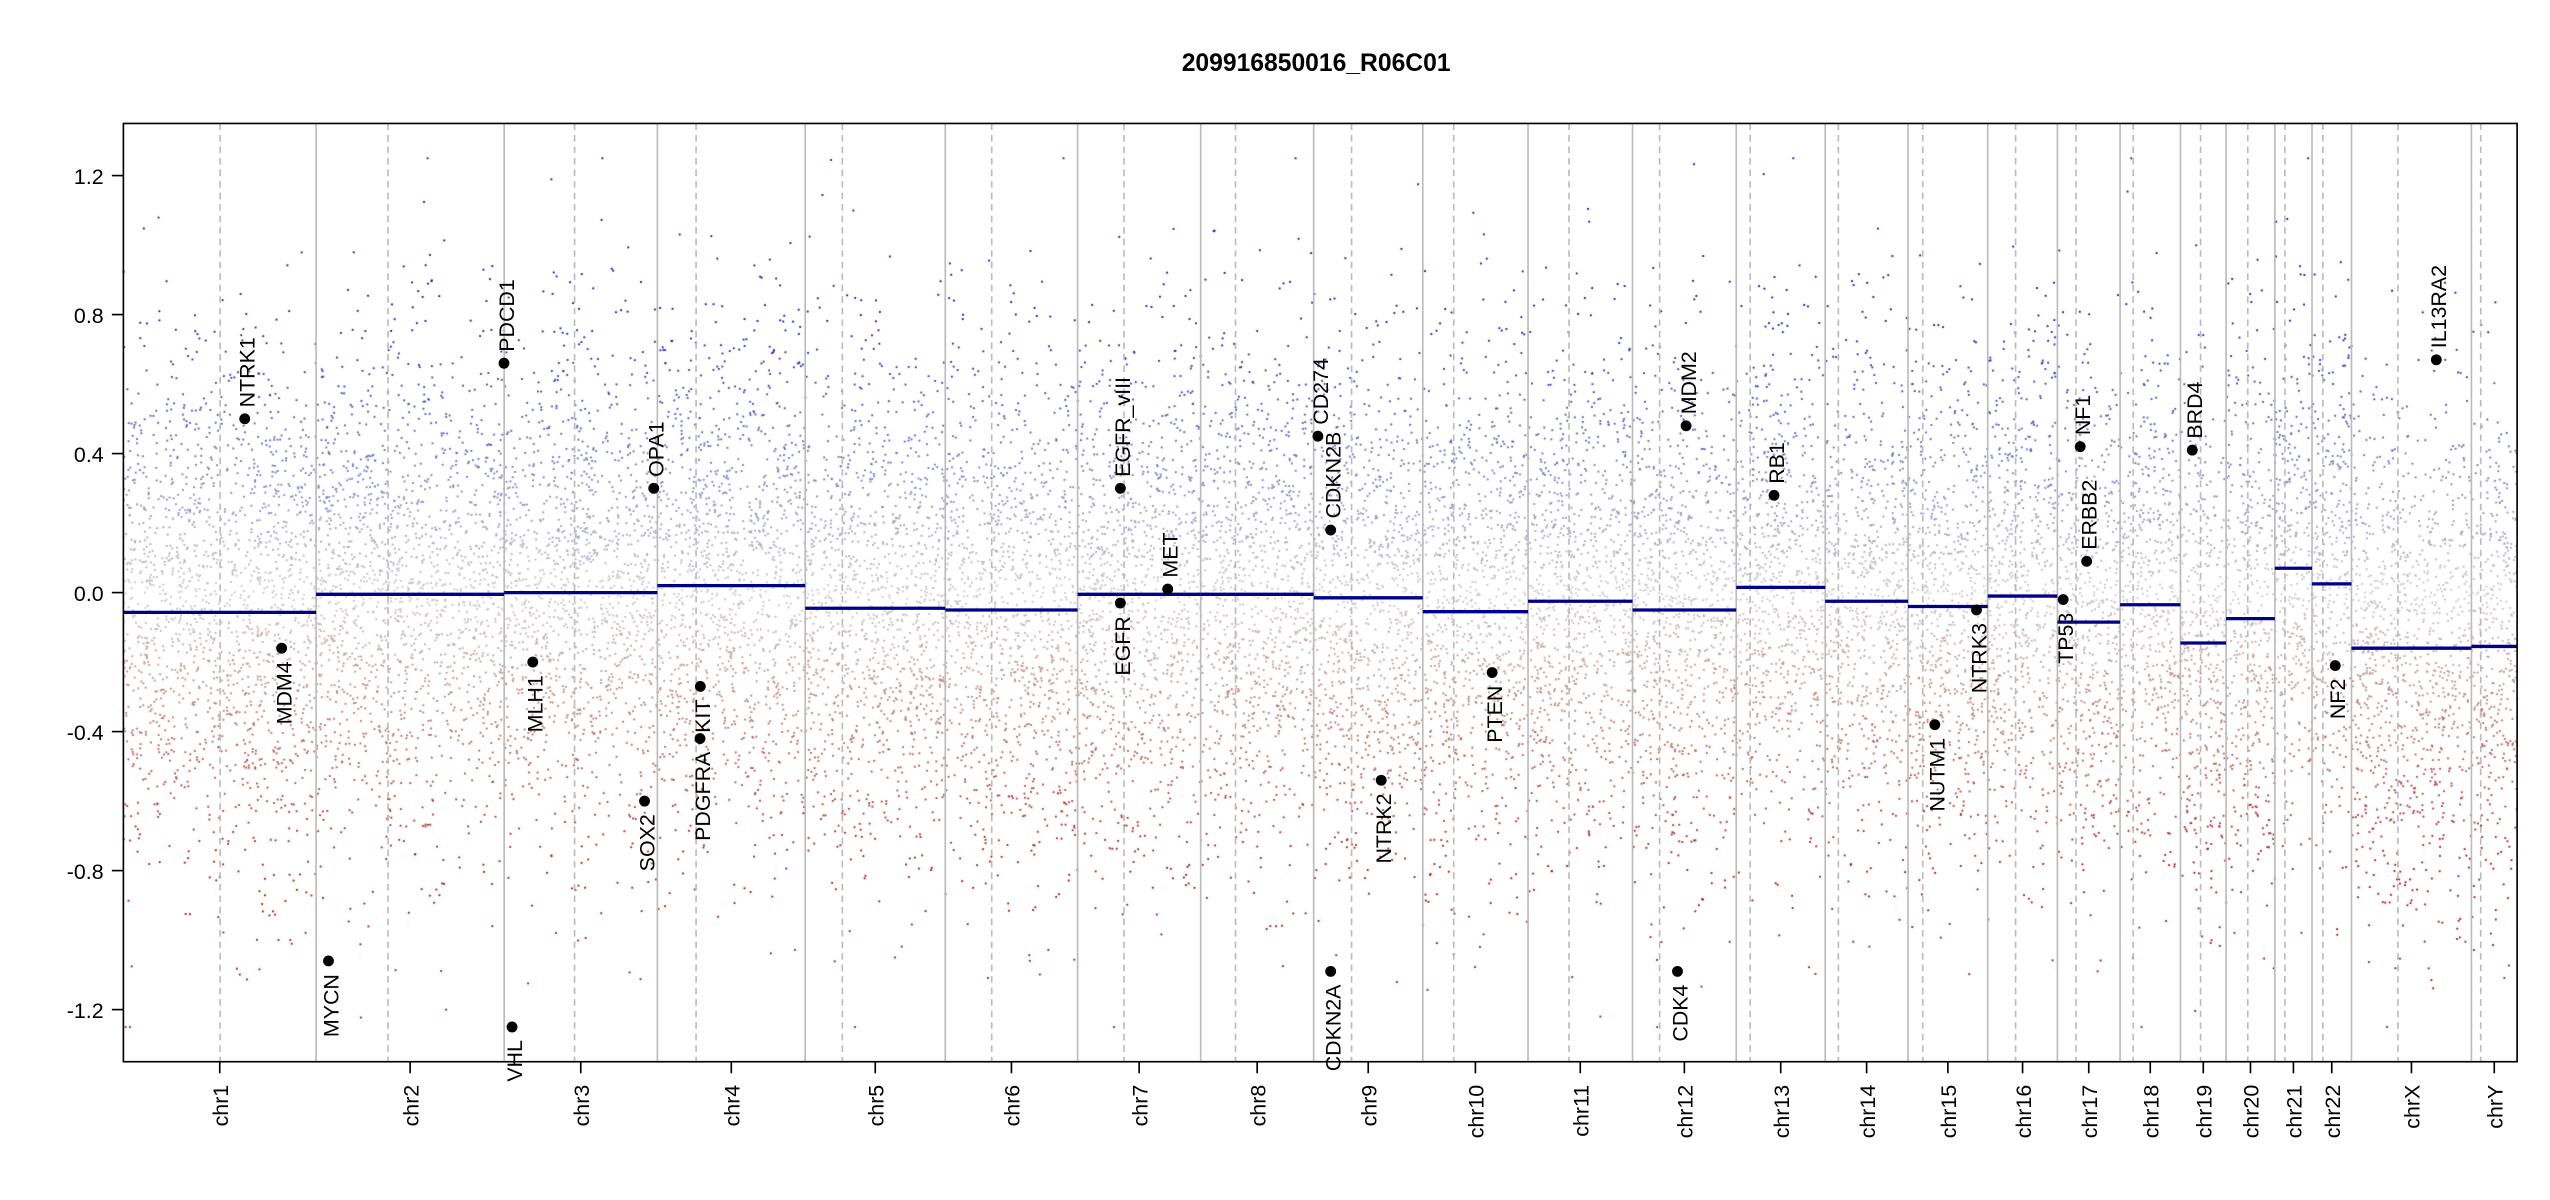 The height and width of the screenshot is (1200, 2550). I want to click on x-tick-label: chr15, so click(1949, 1111).